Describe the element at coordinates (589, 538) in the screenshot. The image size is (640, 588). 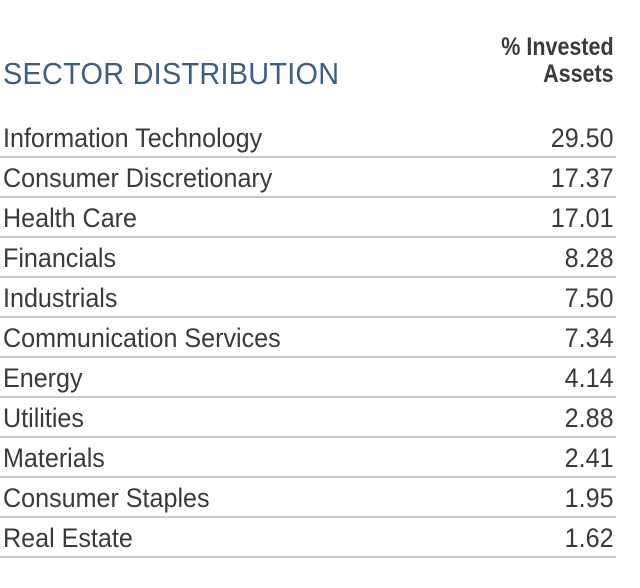
I see `sector-value: 1.62` at that location.